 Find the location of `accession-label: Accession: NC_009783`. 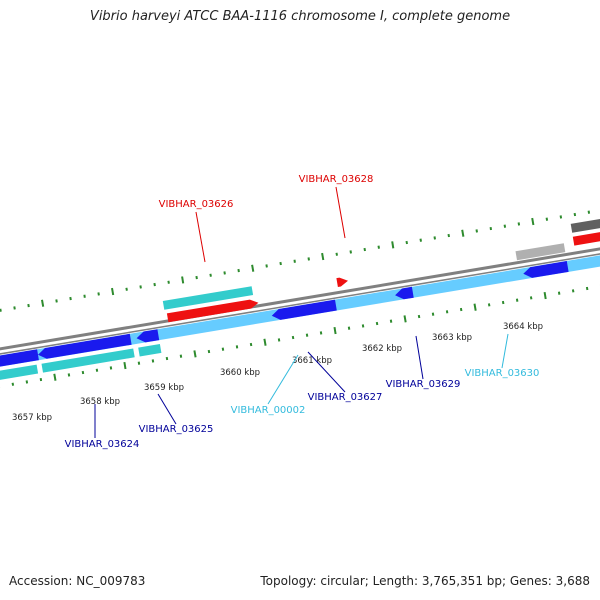

accession-label: Accession: NC_009783 is located at coordinates (77, 581).